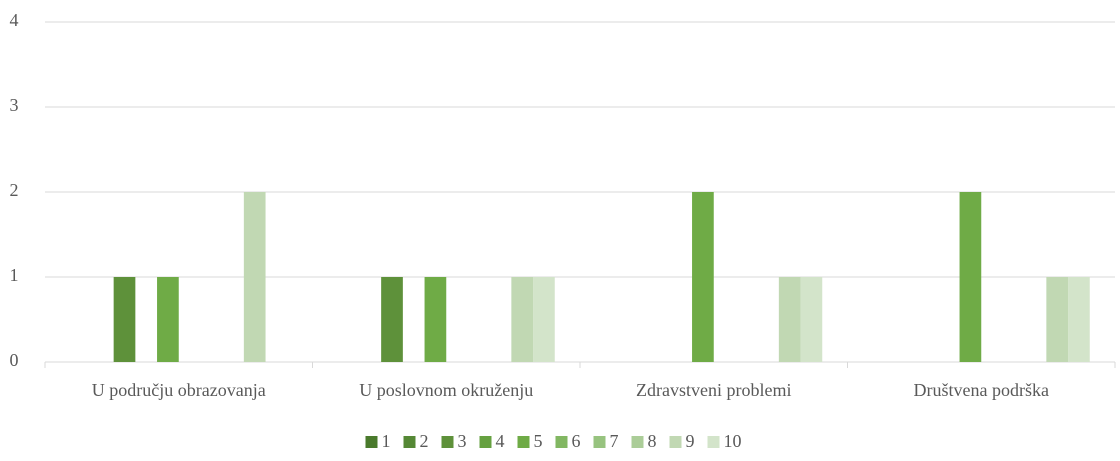  What do you see at coordinates (733, 441) in the screenshot?
I see `legend-label: 10` at bounding box center [733, 441].